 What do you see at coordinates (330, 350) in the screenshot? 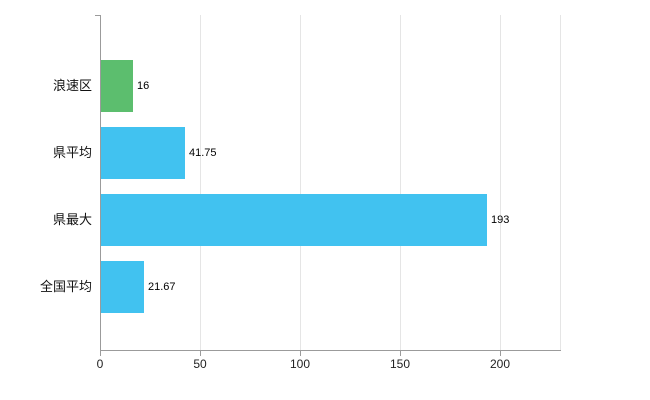
I see `x-axis` at bounding box center [330, 350].